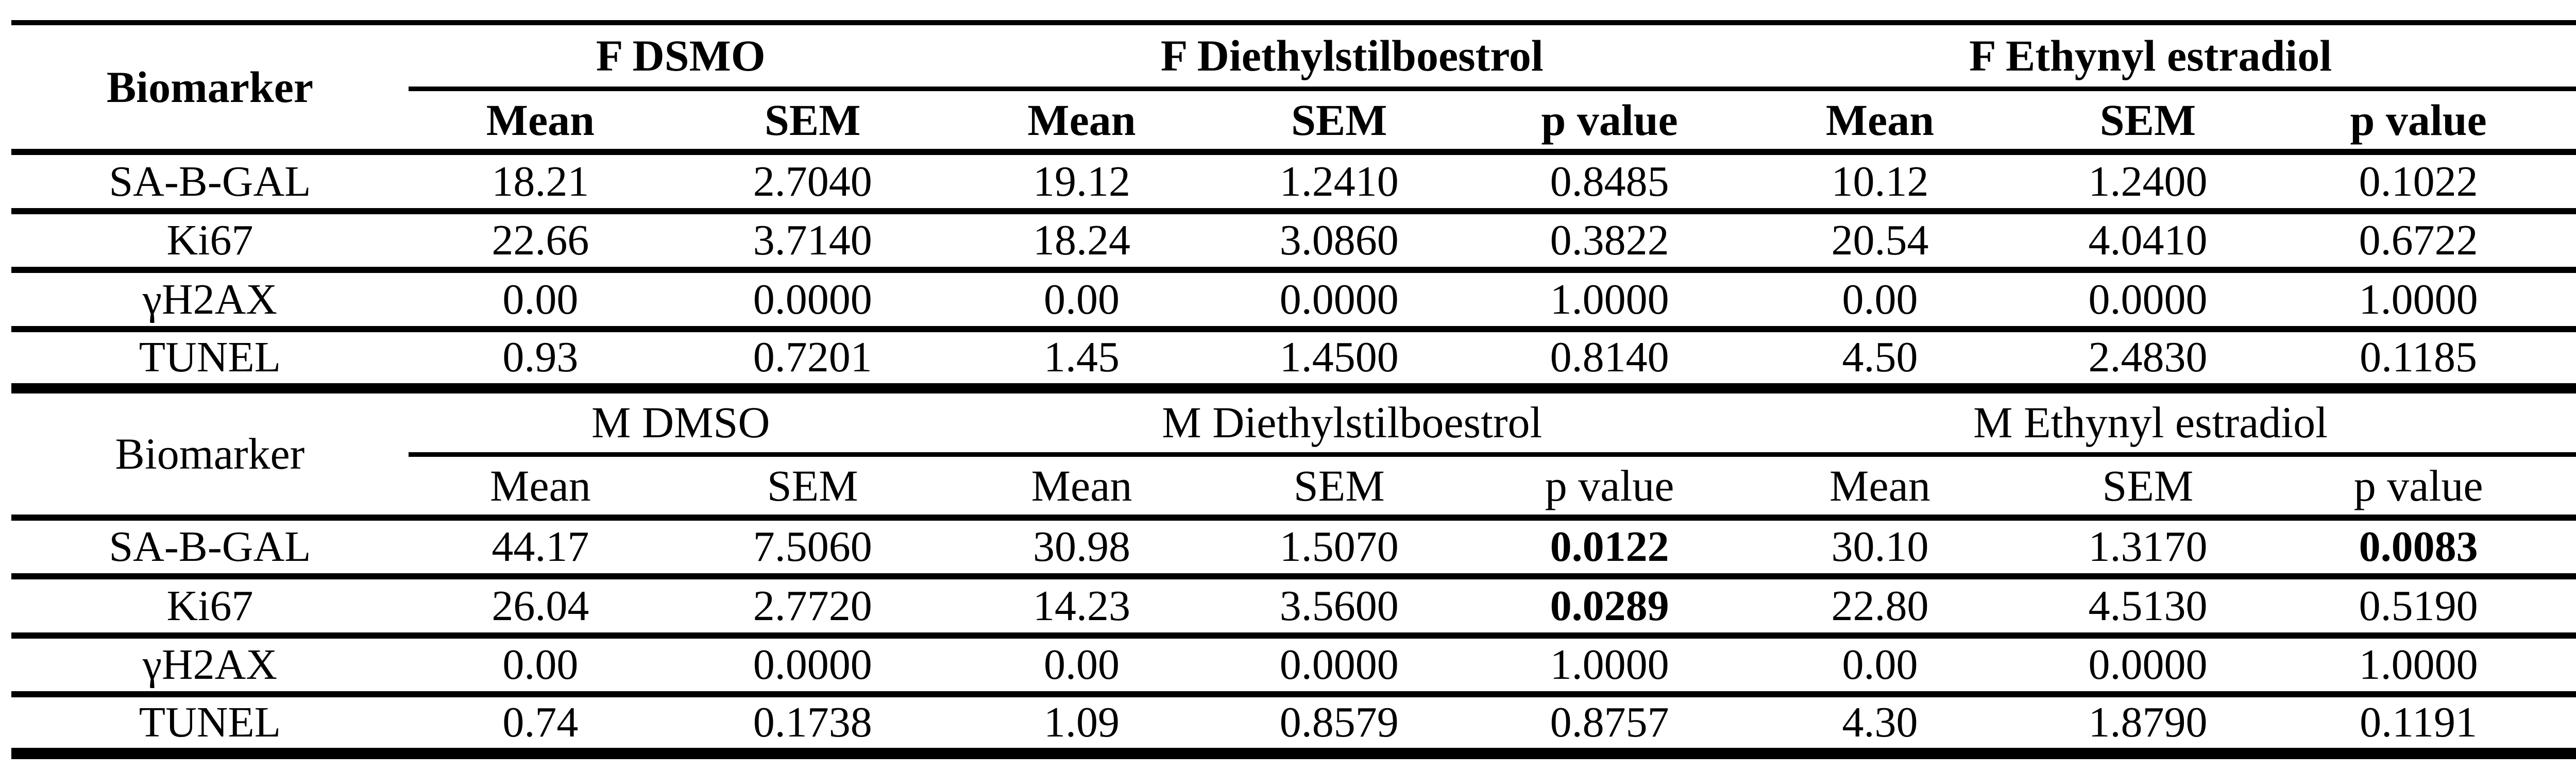 This screenshot has width=2576, height=771. Describe the element at coordinates (1880, 183) in the screenshot. I see `cell-value: 10.12` at that location.